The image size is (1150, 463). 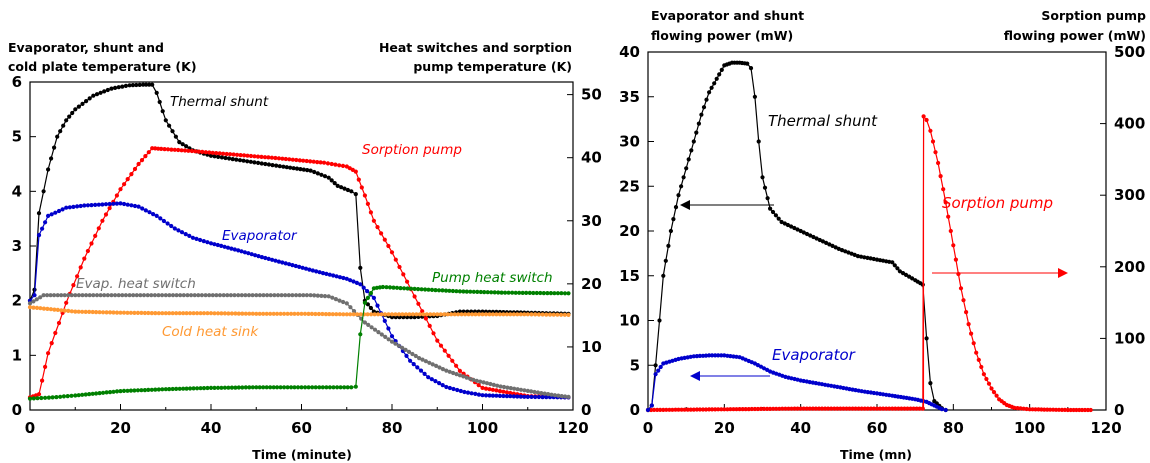 I want to click on annotation-evaporator-right: Evaporator, so click(x=814, y=355).